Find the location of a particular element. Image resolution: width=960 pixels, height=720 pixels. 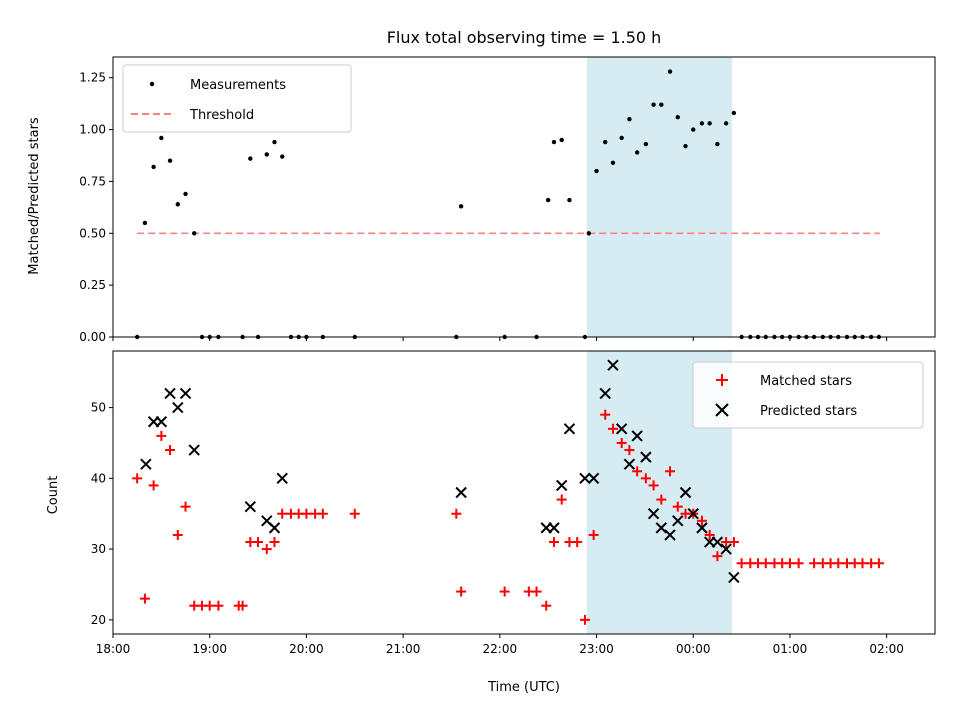

x-axis-label: Time (UTC) is located at coordinates (523, 687).